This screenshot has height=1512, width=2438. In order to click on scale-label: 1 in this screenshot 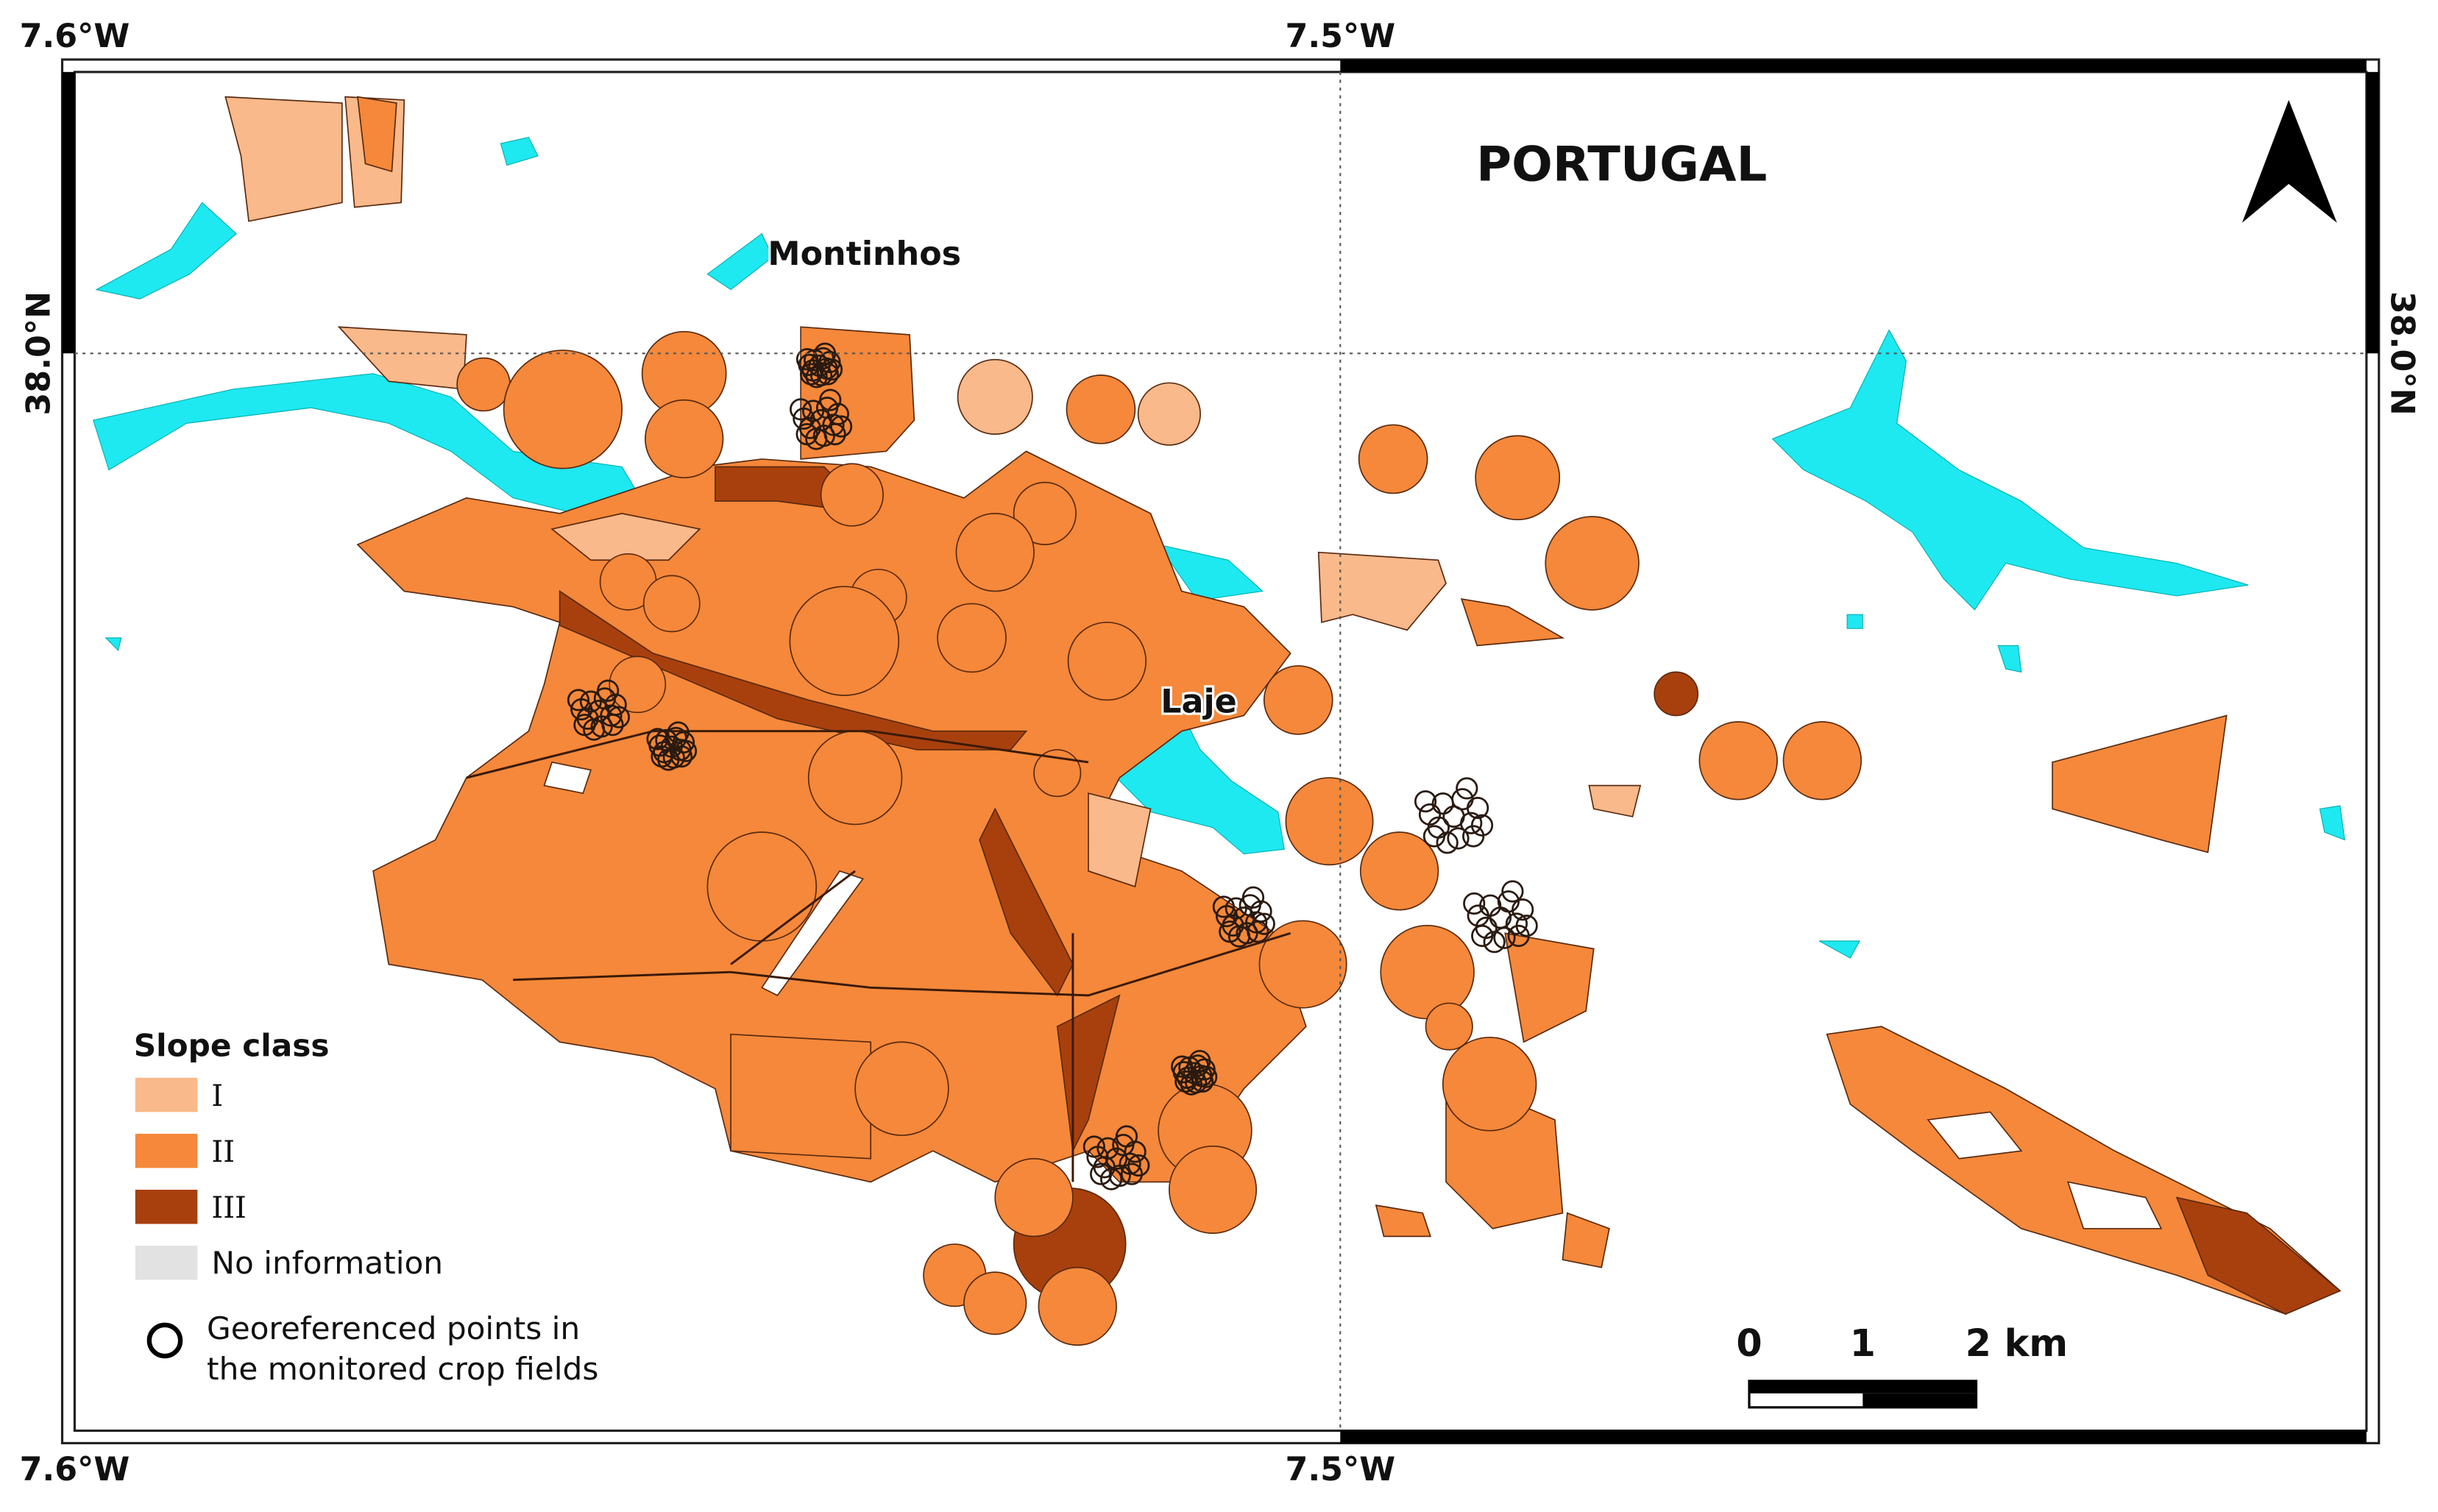, I will do `click(1863, 1343)`.